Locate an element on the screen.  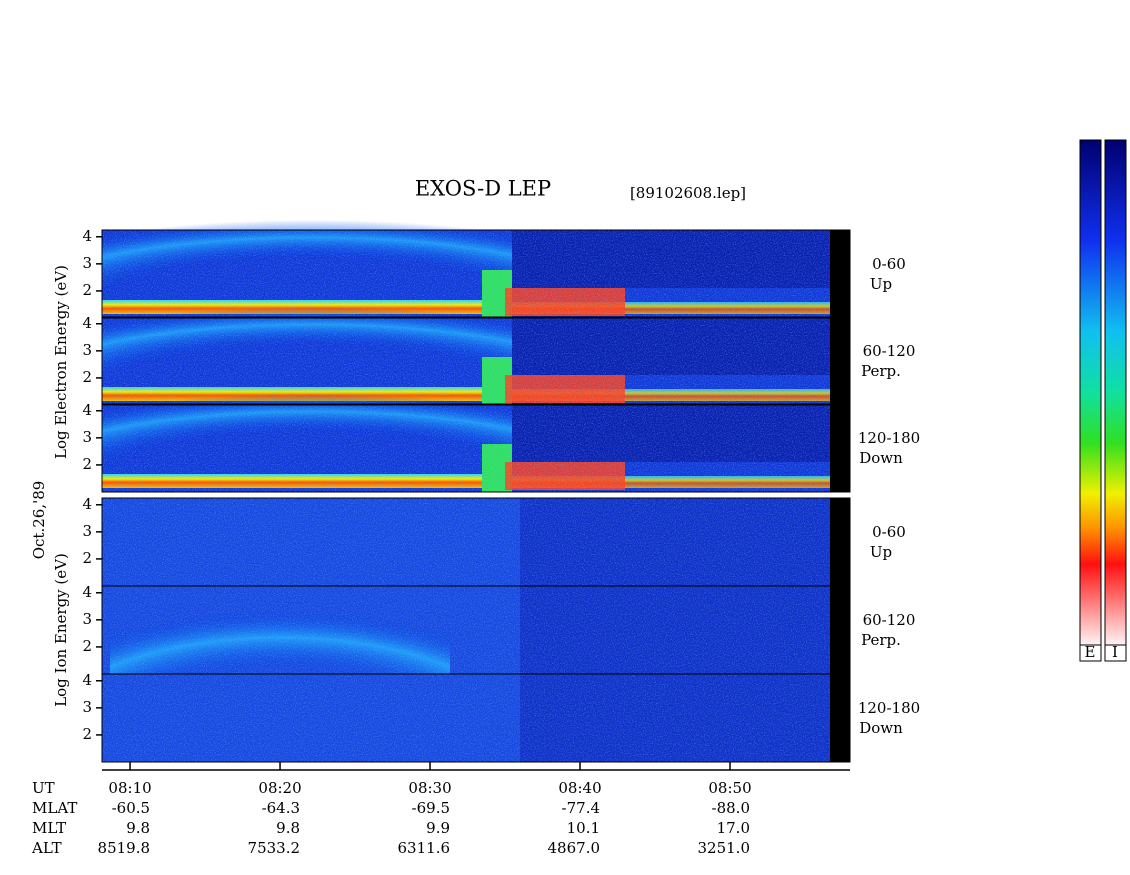
chart-title: EXOS-D LEP is located at coordinates (483, 189).